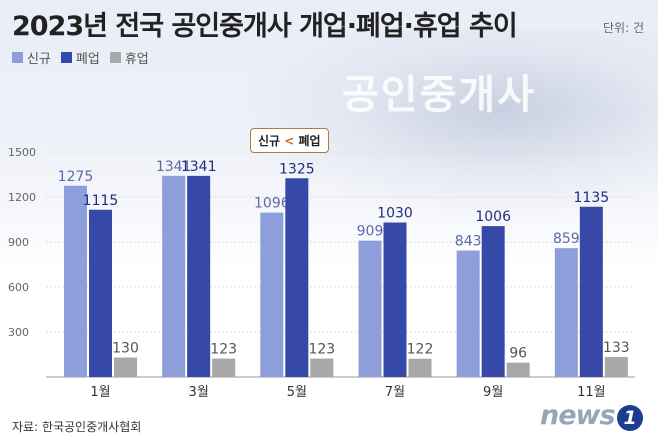 The width and height of the screenshot is (658, 446). I want to click on y-tick-label: 1500, so click(22, 152).